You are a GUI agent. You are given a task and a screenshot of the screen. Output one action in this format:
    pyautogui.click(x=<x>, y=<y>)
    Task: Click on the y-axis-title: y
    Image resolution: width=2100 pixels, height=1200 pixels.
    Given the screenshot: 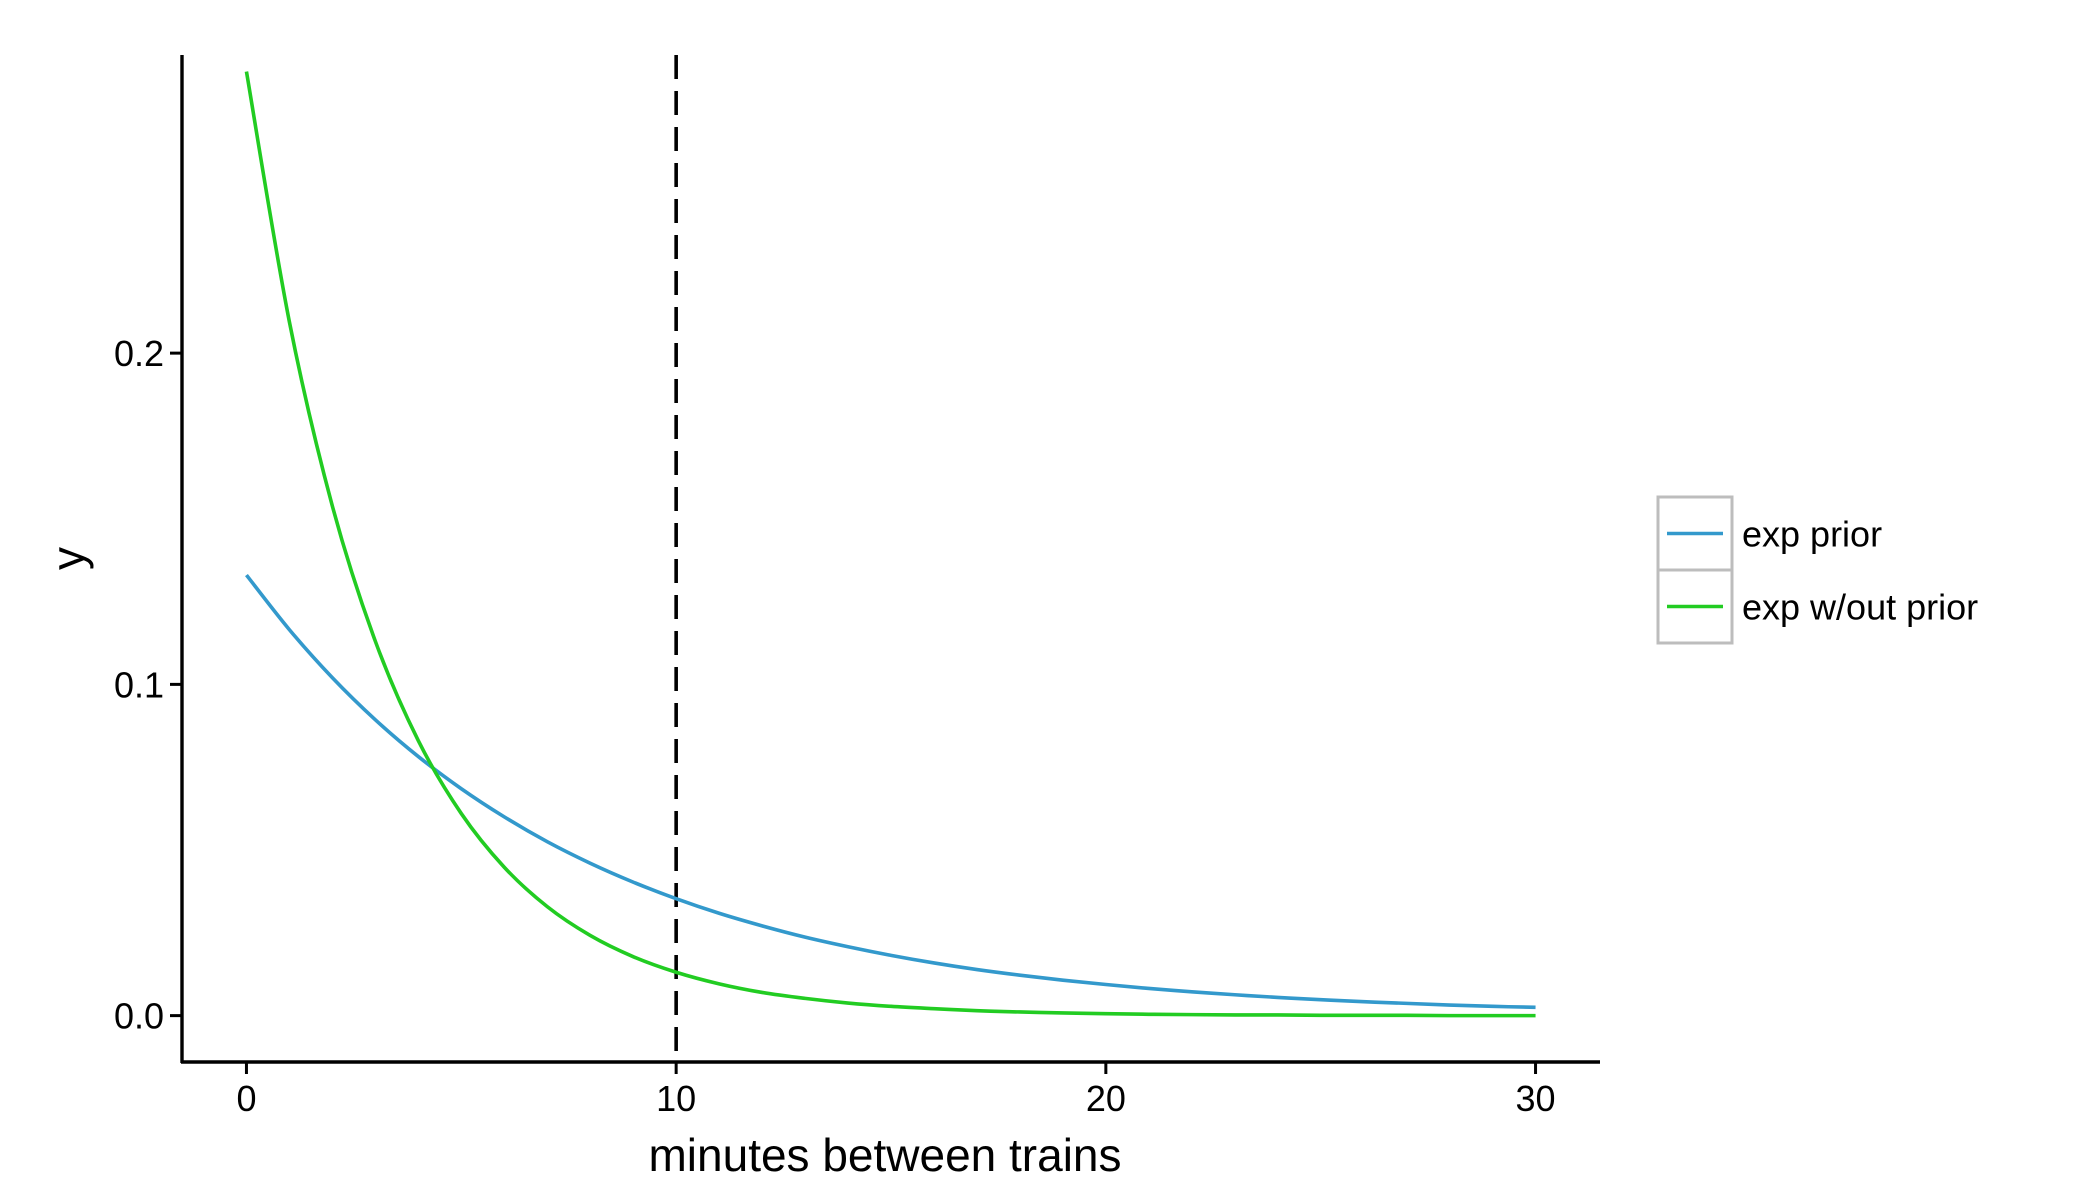 What is the action you would take?
    pyautogui.click(x=68, y=558)
    